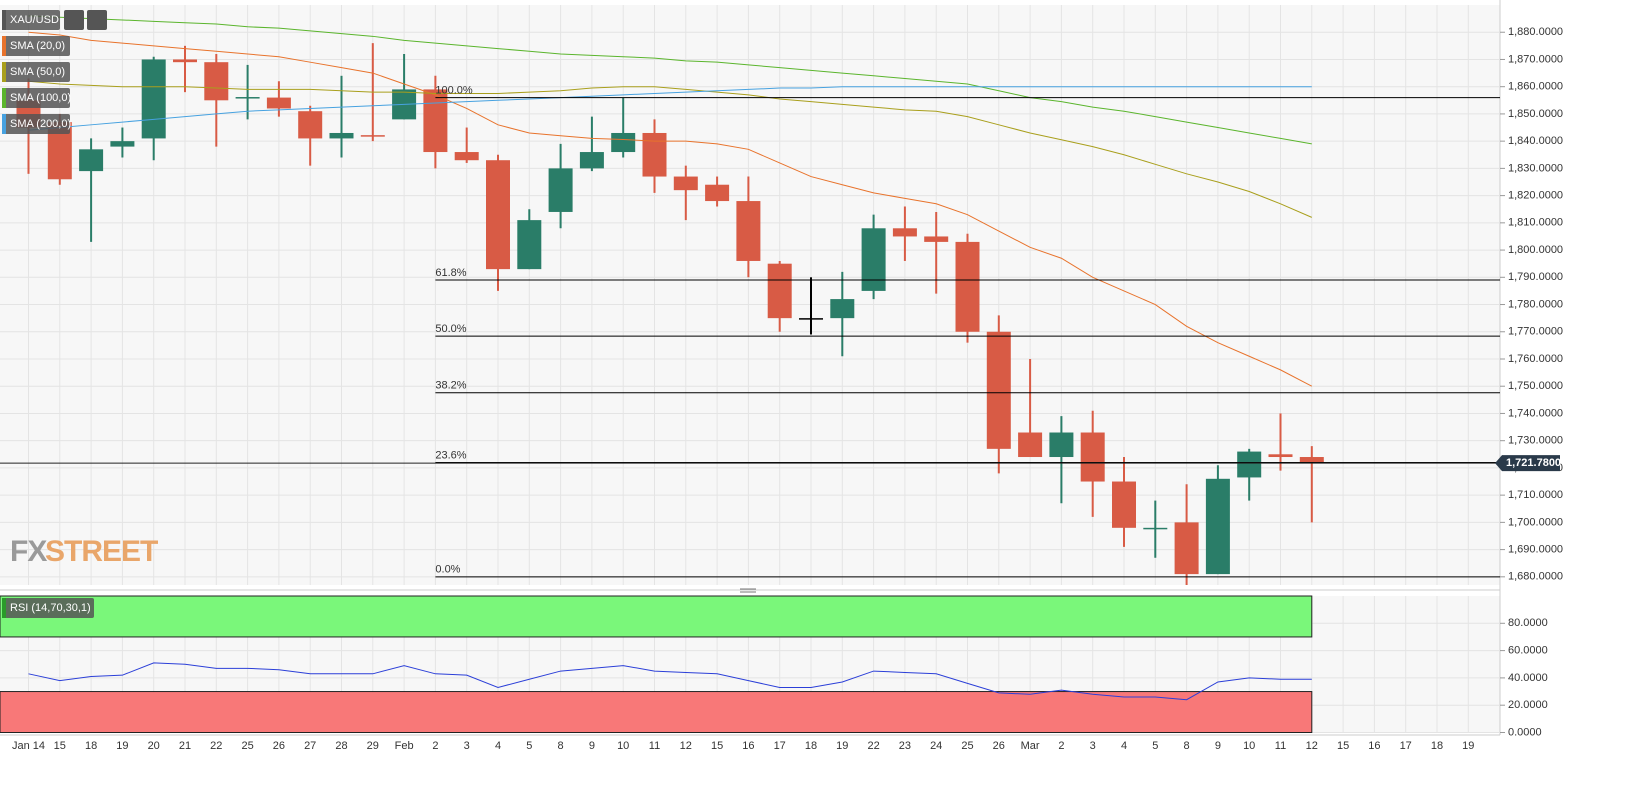 The width and height of the screenshot is (1632, 793). I want to click on price-label: 1,721.7800, so click(1533, 463).